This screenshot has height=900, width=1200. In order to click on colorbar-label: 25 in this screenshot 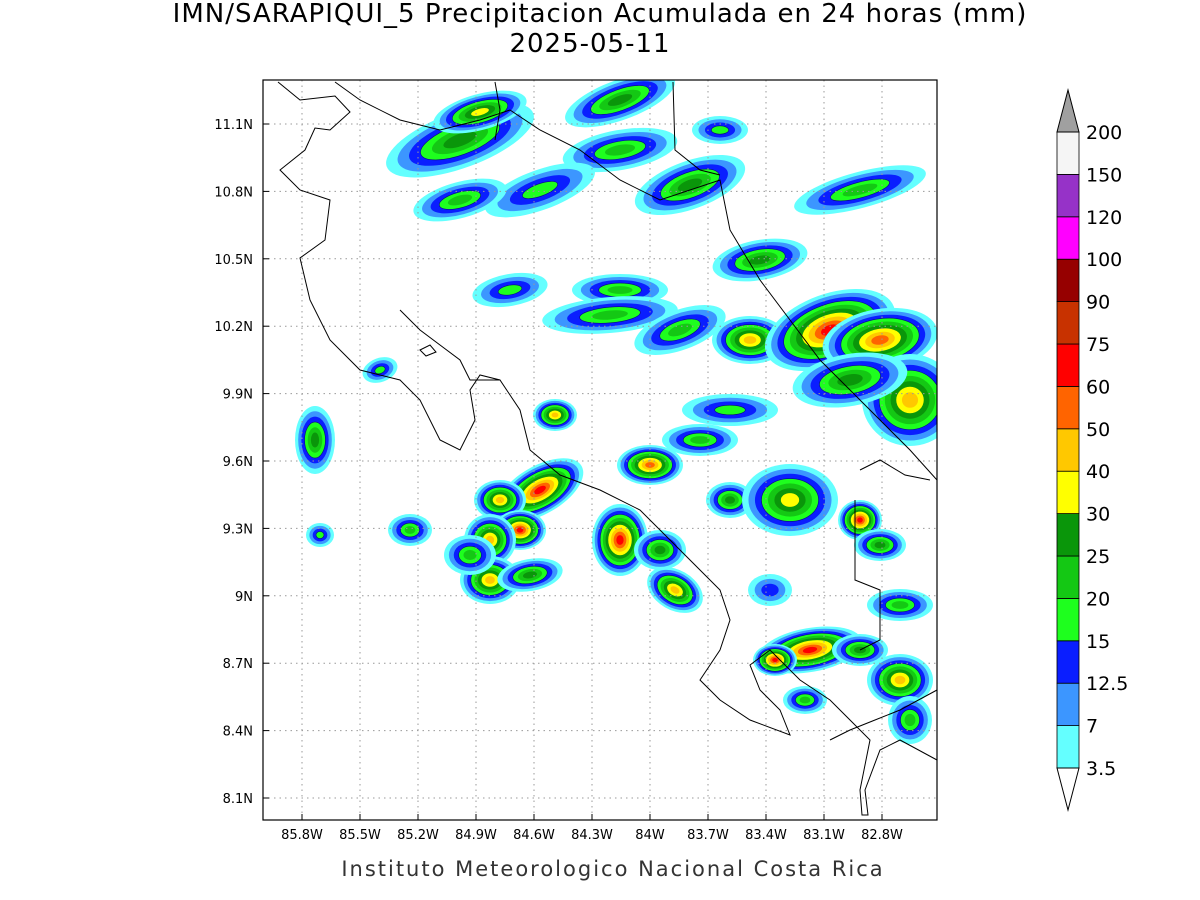, I will do `click(1098, 557)`.